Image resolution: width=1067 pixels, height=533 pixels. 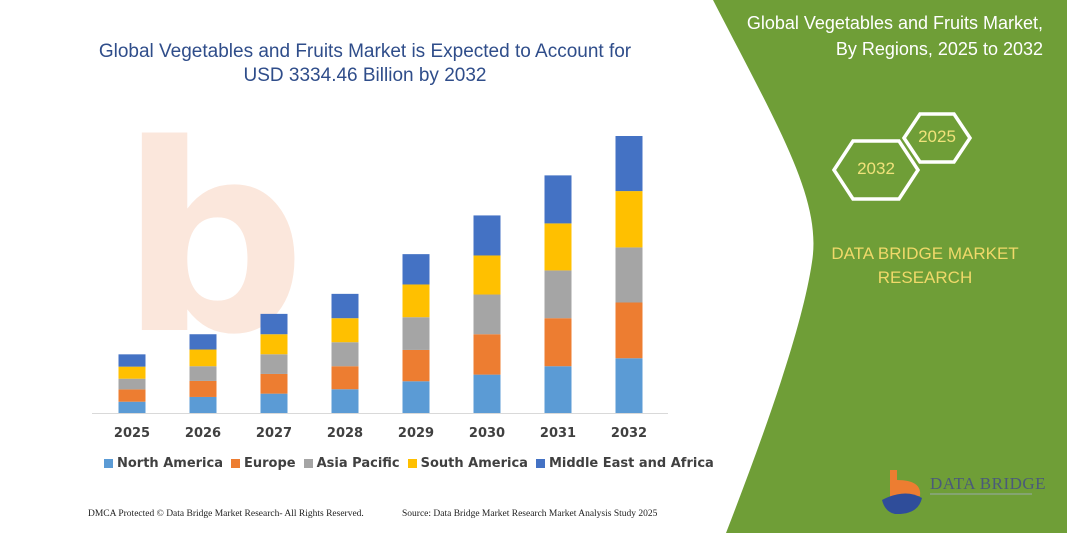 I want to click on bar-segment-2032-europe, so click(x=629, y=330).